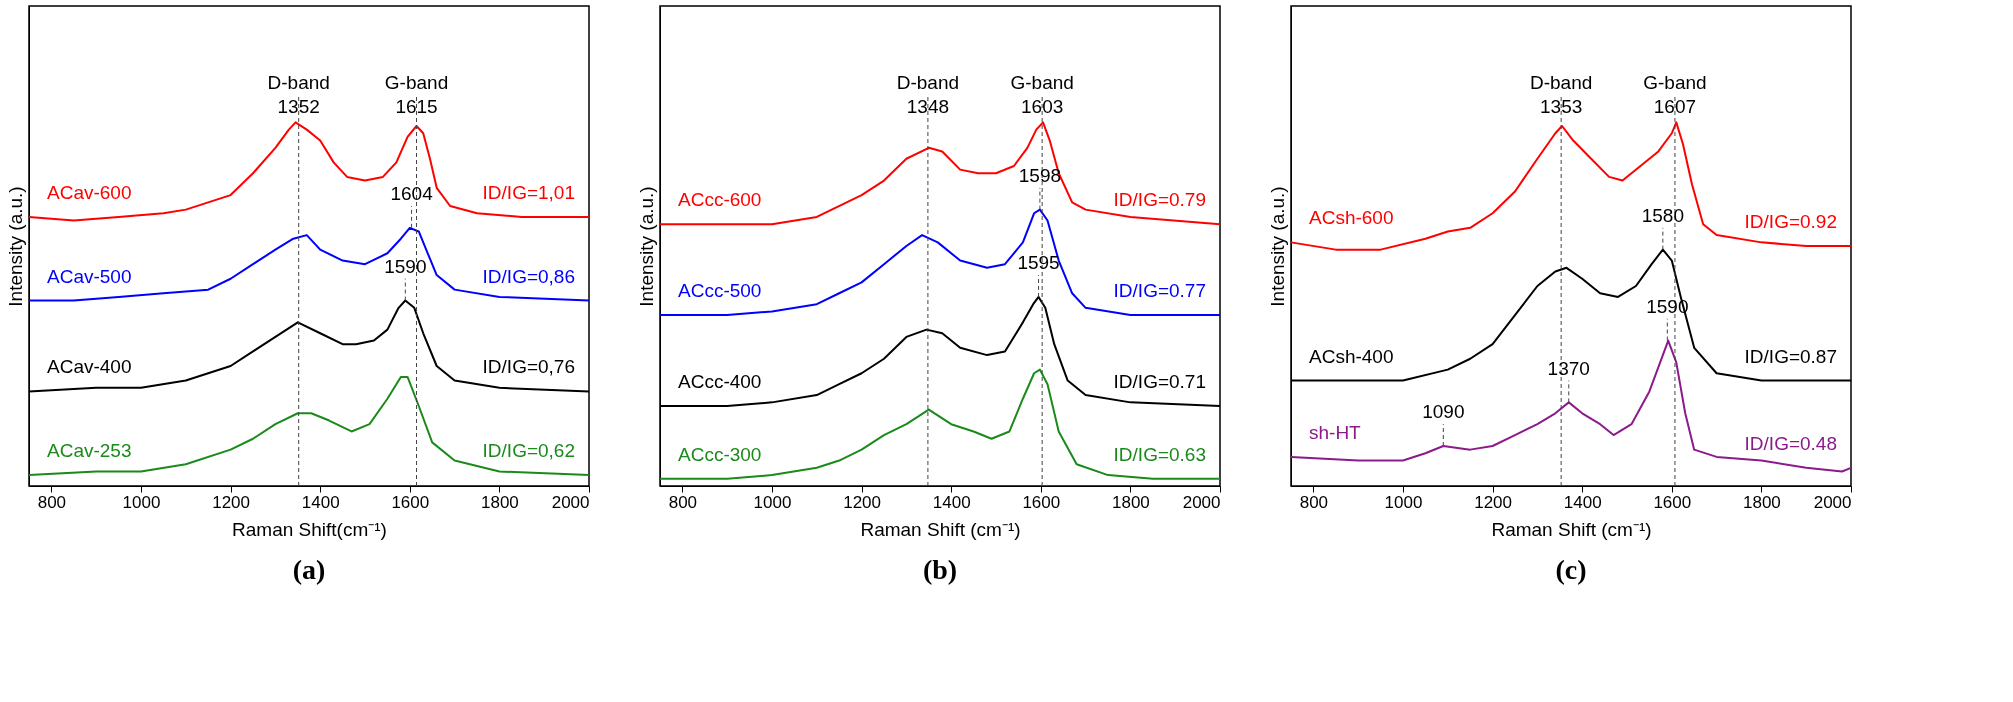 The width and height of the screenshot is (2013, 702). What do you see at coordinates (528, 451) in the screenshot?
I see `annotation: ID/IG=0,62` at bounding box center [528, 451].